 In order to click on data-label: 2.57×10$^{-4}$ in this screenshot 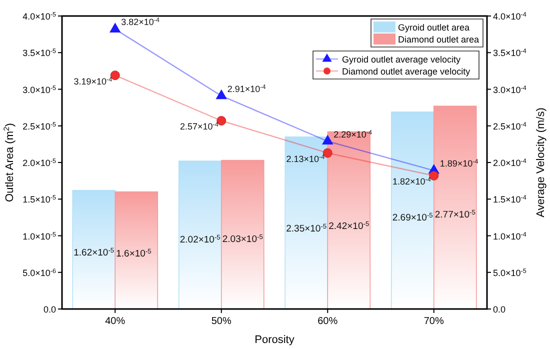, I will do `click(199, 126)`.